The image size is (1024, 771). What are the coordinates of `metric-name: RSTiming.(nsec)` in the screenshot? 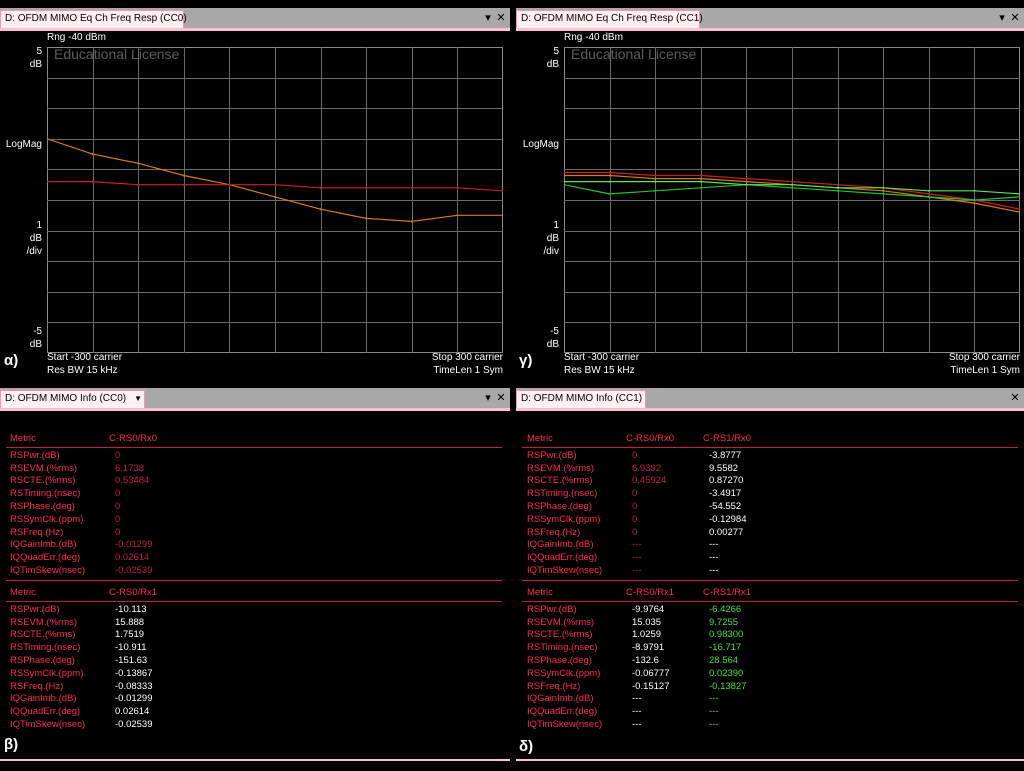 It's located at (45, 494).